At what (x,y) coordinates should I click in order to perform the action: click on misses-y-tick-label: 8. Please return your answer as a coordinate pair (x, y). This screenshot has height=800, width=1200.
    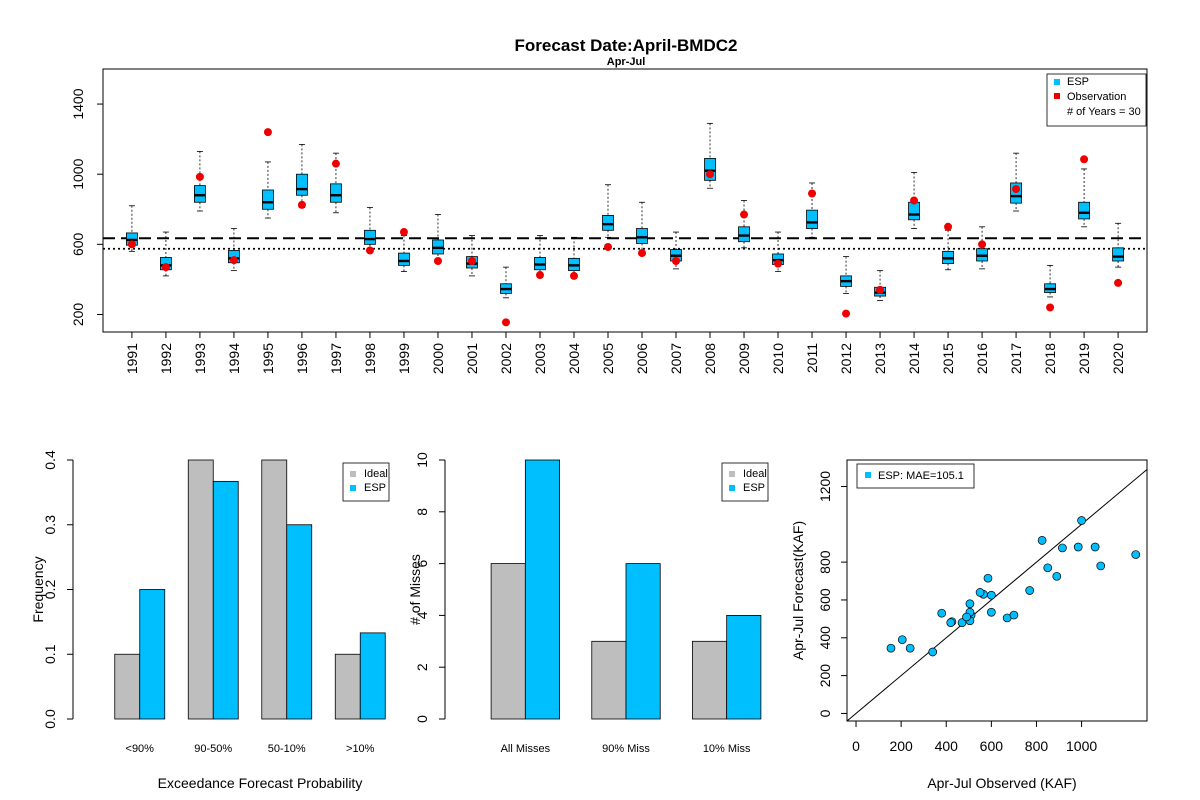
    Looking at the image, I should click on (422, 512).